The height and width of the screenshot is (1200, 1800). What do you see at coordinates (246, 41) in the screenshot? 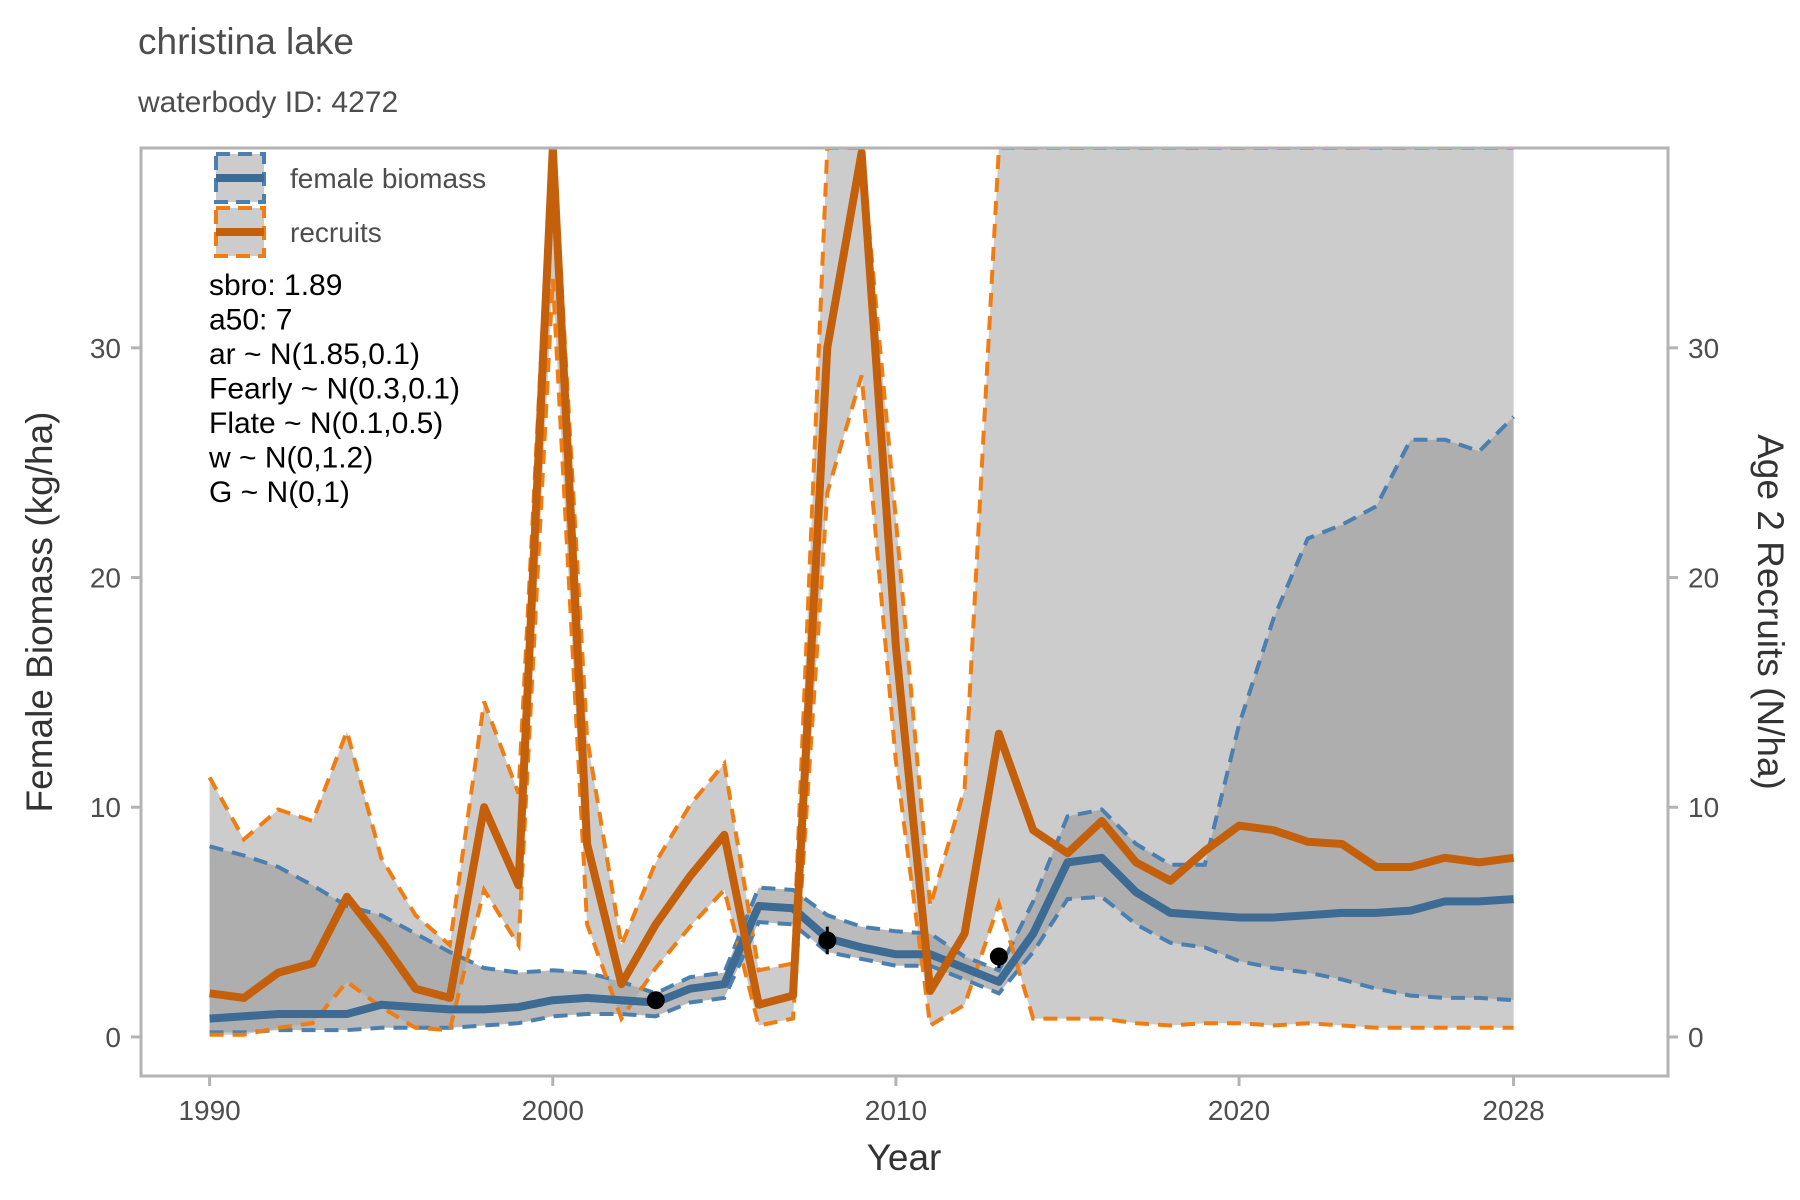
I see `chart-title: christina lake` at bounding box center [246, 41].